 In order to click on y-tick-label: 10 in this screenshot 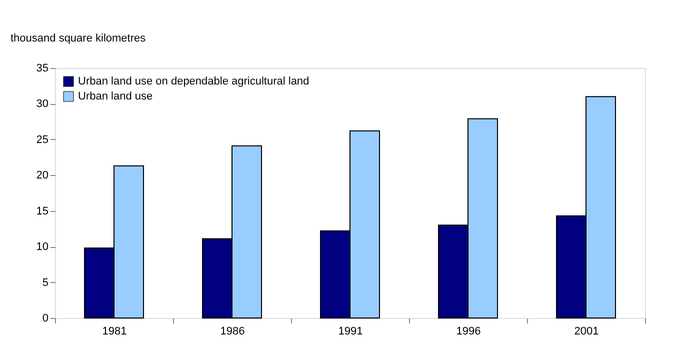, I will do `click(42, 247)`.